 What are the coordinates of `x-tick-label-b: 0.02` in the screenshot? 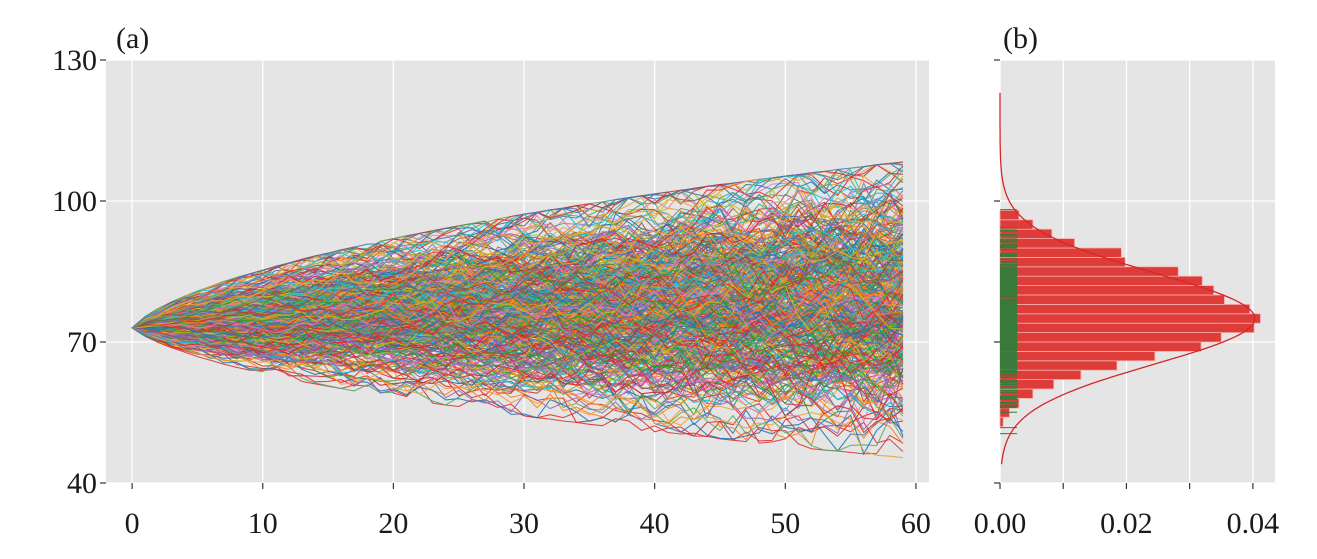 It's located at (1126, 523).